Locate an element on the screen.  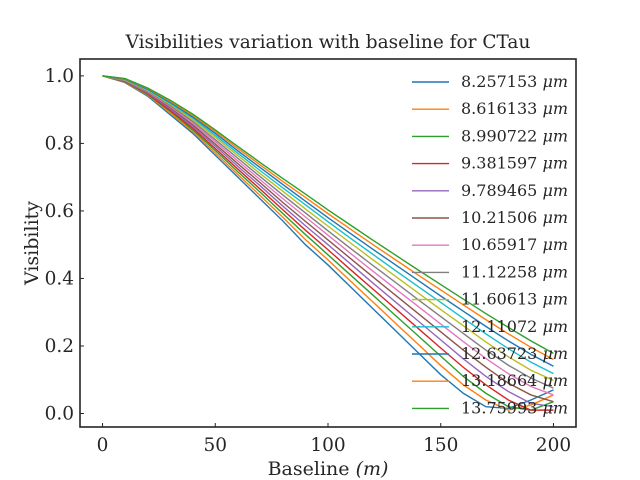
legend-item-12: 13.18664 μm is located at coordinates (490, 380).